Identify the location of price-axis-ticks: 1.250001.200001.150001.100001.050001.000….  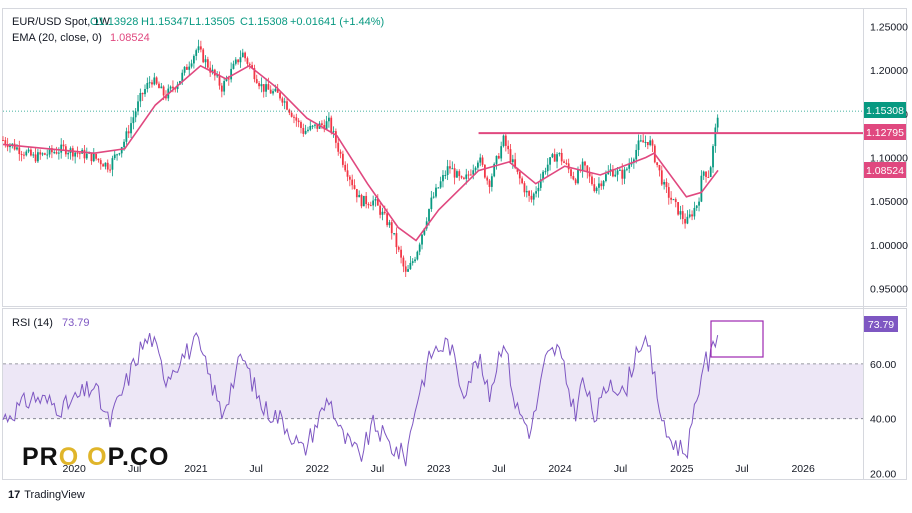
(889, 158).